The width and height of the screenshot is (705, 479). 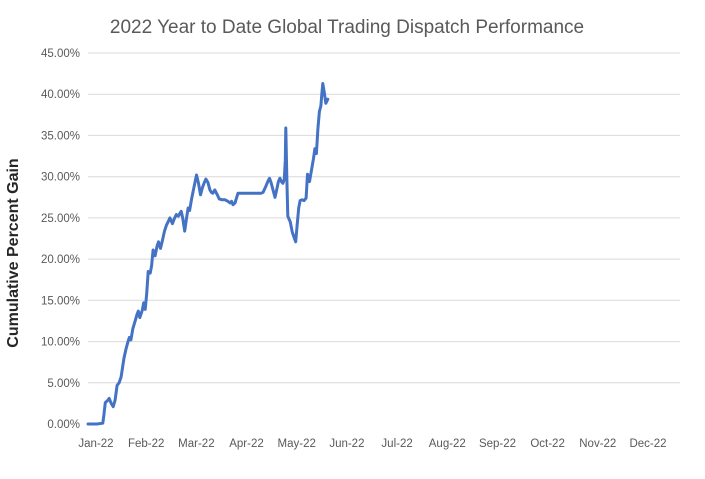 What do you see at coordinates (60, 219) in the screenshot?
I see `y-tick-label: 25.00%` at bounding box center [60, 219].